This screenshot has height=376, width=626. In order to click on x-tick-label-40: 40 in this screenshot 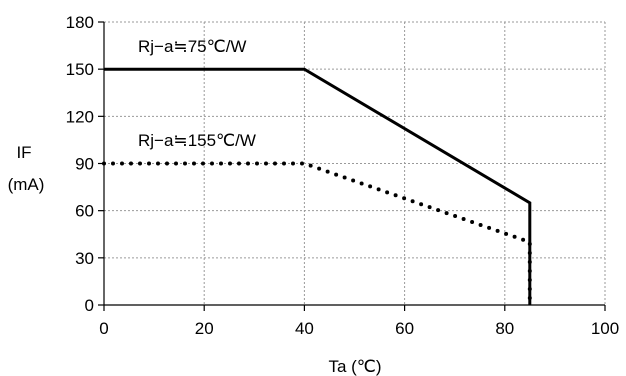, I will do `click(304, 328)`.